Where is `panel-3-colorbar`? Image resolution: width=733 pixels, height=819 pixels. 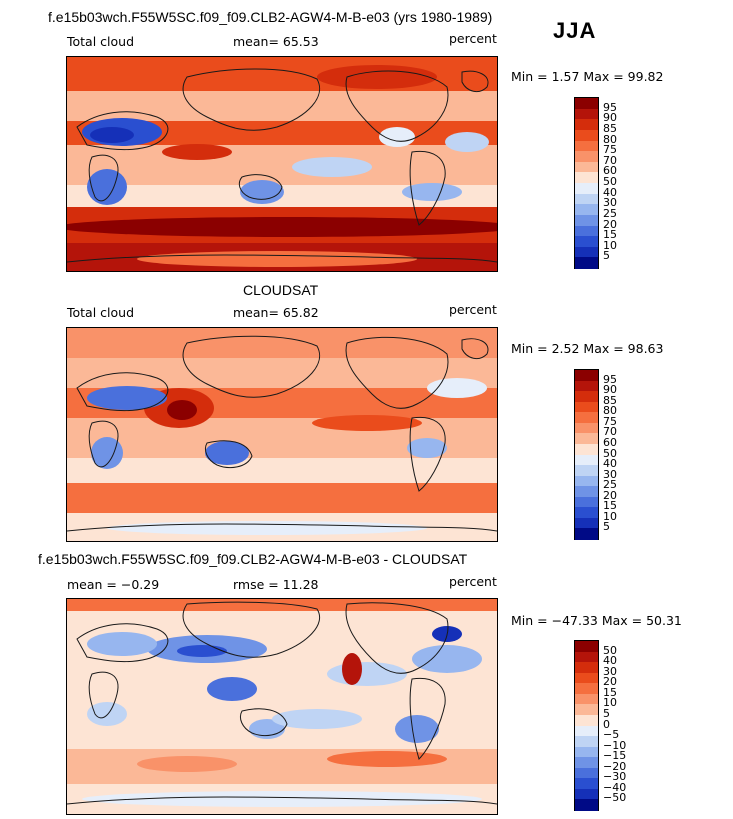 panel-3-colorbar is located at coordinates (586, 725).